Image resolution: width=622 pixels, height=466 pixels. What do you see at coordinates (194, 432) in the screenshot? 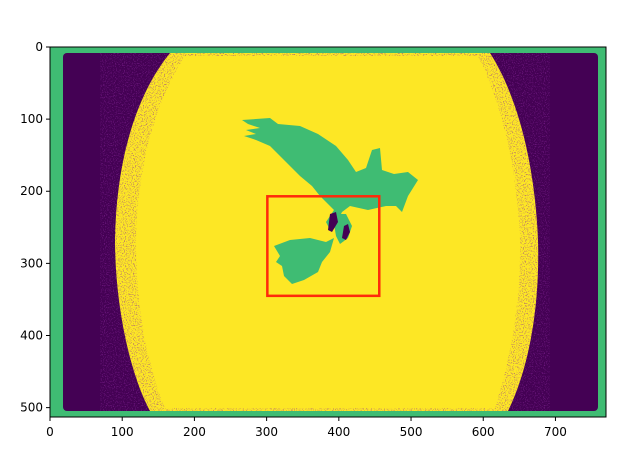
I see `x-tick-label: 200` at bounding box center [194, 432].